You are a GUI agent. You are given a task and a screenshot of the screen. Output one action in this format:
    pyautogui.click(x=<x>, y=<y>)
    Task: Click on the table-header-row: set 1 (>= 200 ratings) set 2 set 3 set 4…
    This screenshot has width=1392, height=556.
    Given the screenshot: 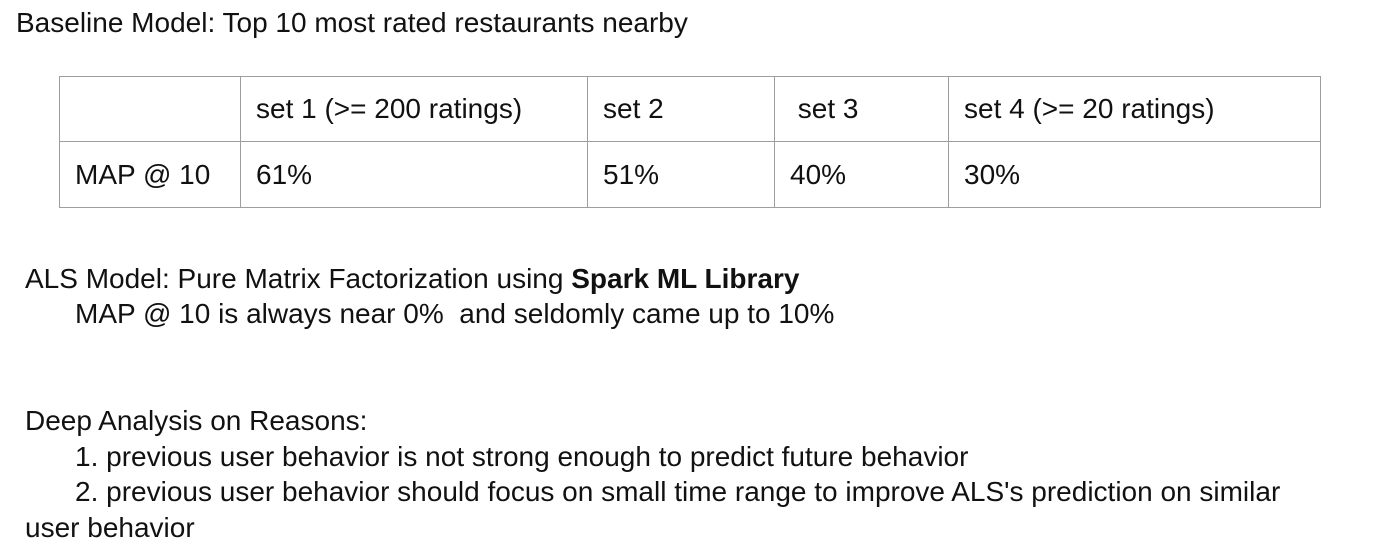 What is the action you would take?
    pyautogui.click(x=690, y=109)
    